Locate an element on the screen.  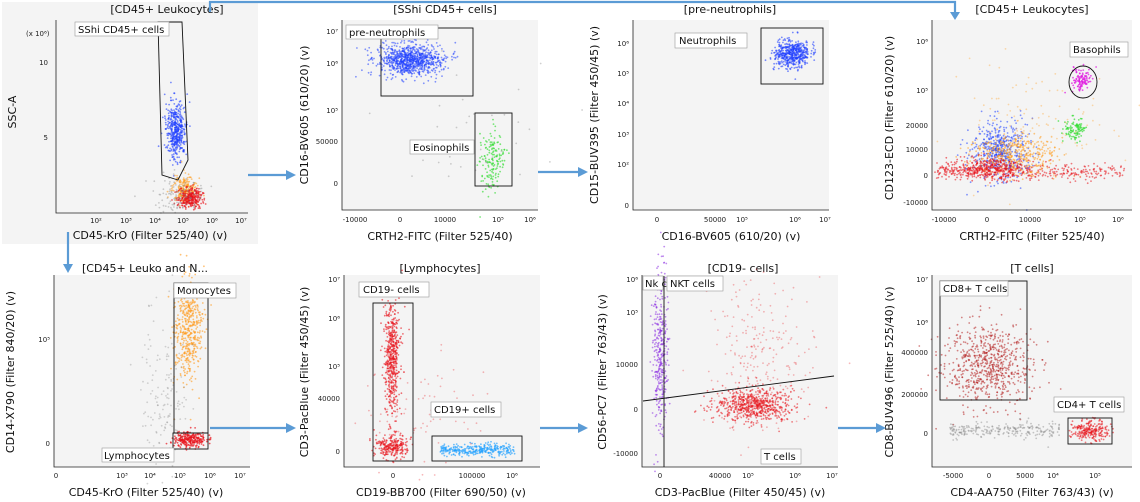
gate-sshi-cd45 is located at coordinates (173, 101).